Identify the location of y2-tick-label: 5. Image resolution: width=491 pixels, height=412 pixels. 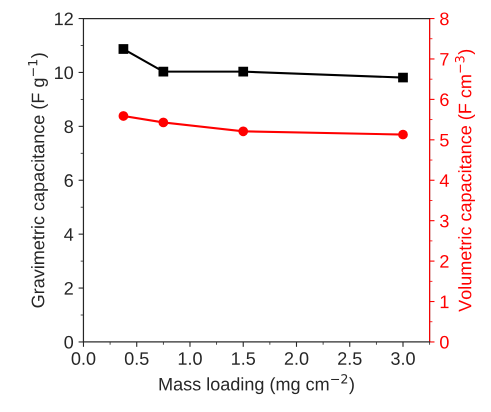
(444, 140).